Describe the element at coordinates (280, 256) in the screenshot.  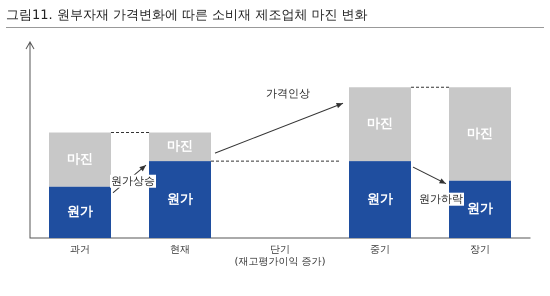
I see `x-tick-label: 단기 (재고평가이익 증가)` at that location.